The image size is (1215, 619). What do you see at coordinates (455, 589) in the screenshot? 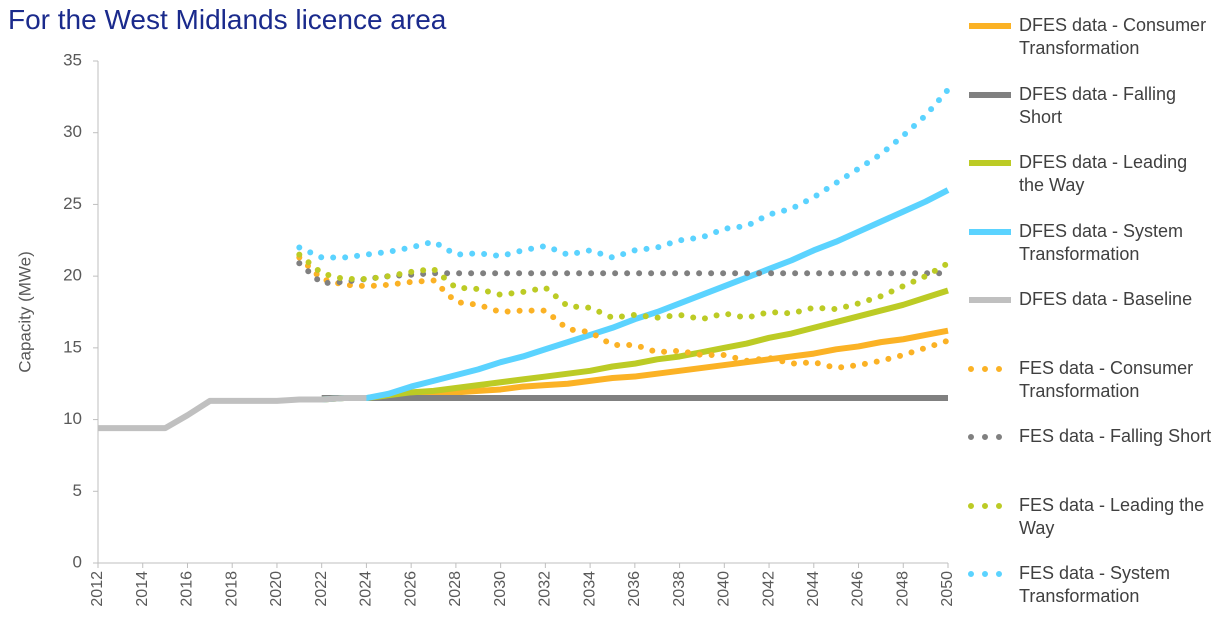
I see `x-tick-label: 2028` at bounding box center [455, 589].